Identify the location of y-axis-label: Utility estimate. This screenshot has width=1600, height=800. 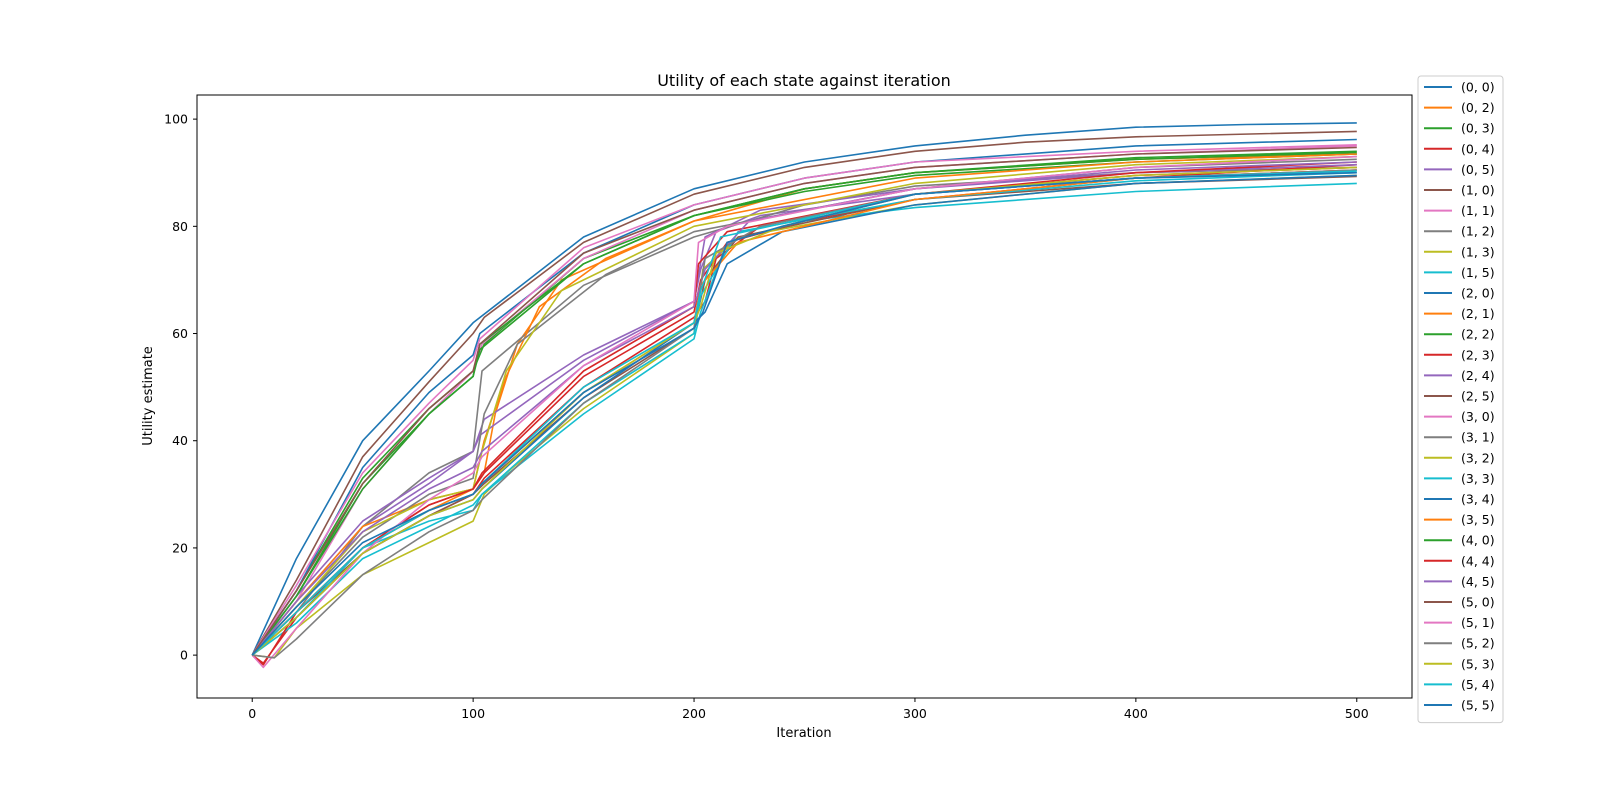
(148, 396).